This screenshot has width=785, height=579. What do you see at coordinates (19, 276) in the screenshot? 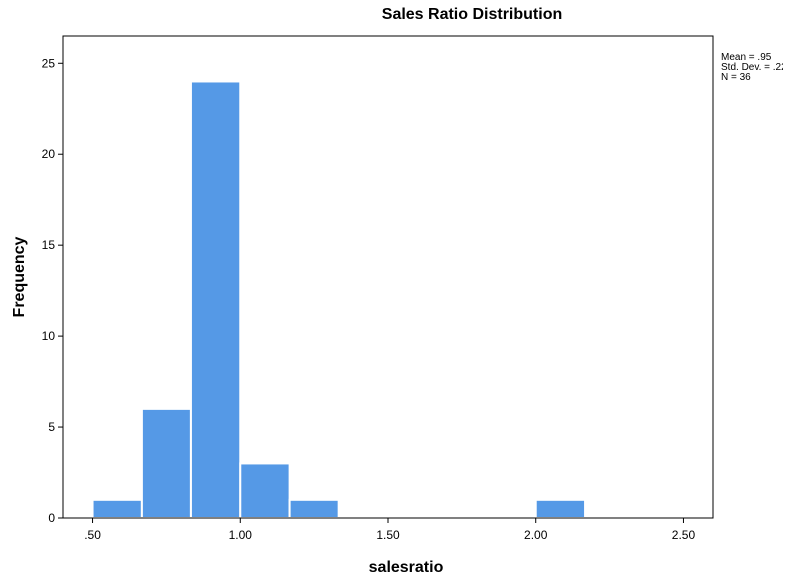
I see `y-axis-label: Frequency` at bounding box center [19, 276].